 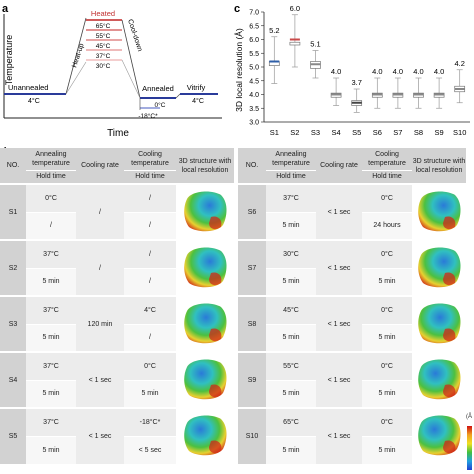 What do you see at coordinates (131, 79) in the screenshot?
I see `cool-down-slope-low` at bounding box center [131, 79].